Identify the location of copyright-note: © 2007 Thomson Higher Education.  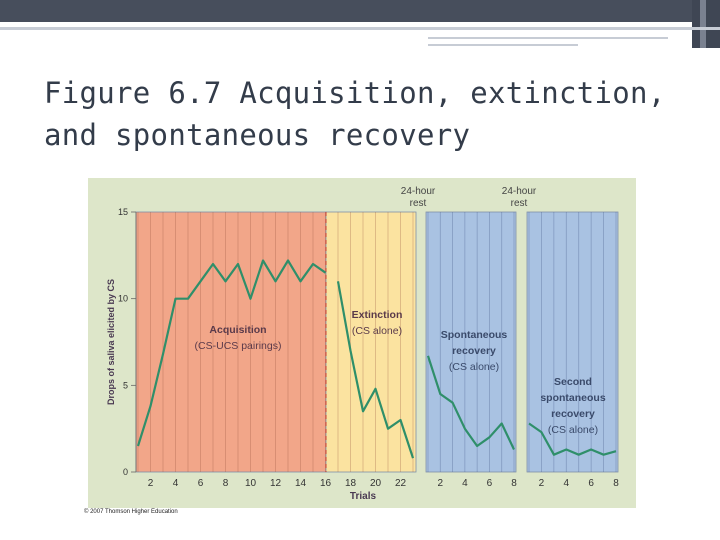
(131, 512).